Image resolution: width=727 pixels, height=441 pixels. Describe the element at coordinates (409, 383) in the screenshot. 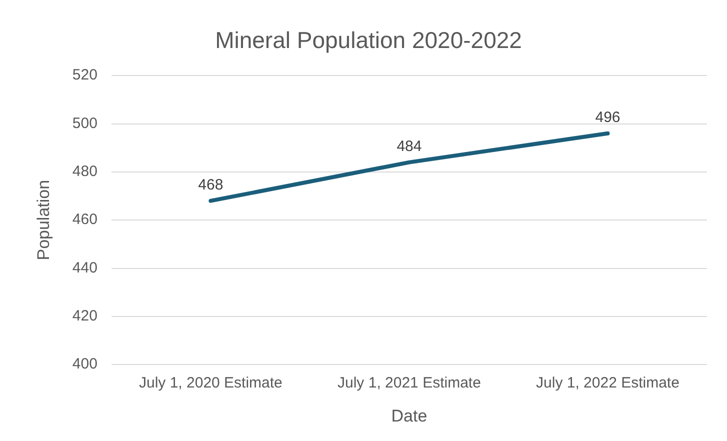

I see `x-tick-label: July 1, 2021 Estimate` at that location.